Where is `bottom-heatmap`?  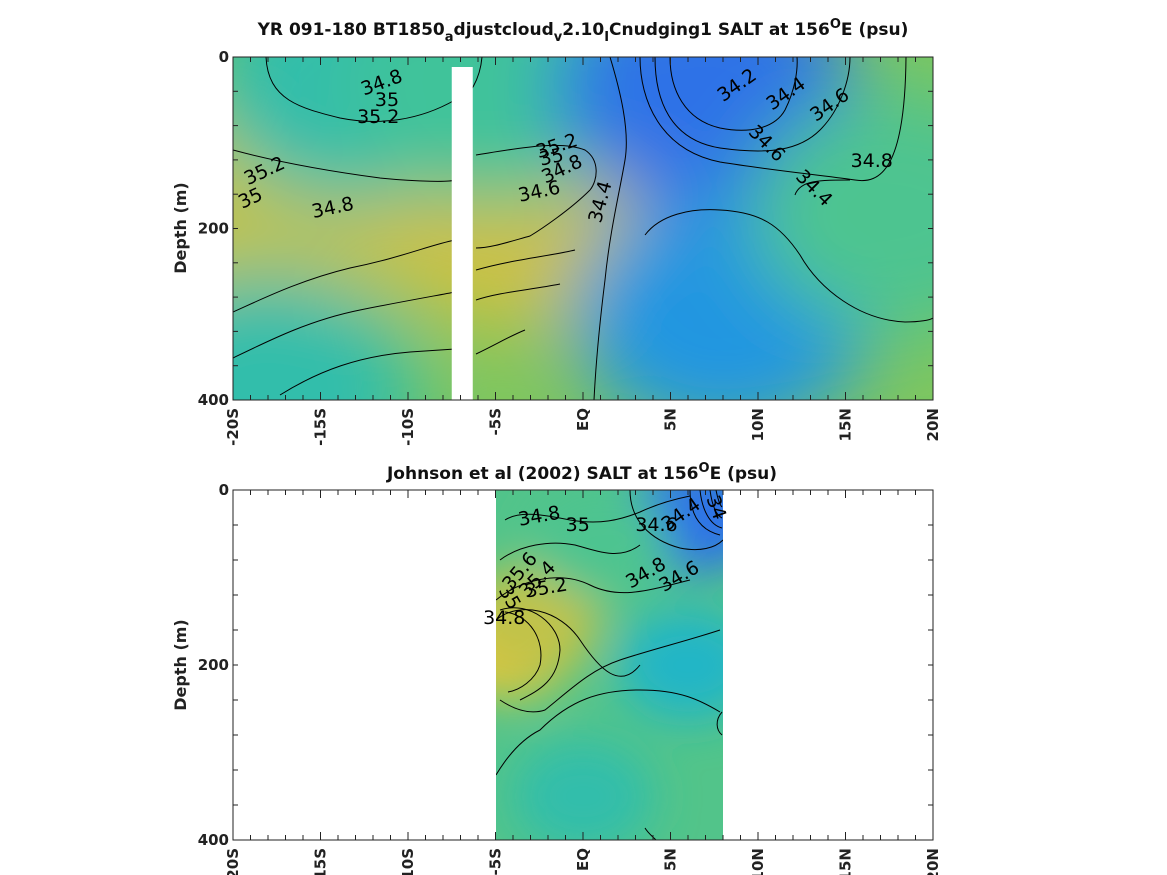 bottom-heatmap is located at coordinates (609, 665).